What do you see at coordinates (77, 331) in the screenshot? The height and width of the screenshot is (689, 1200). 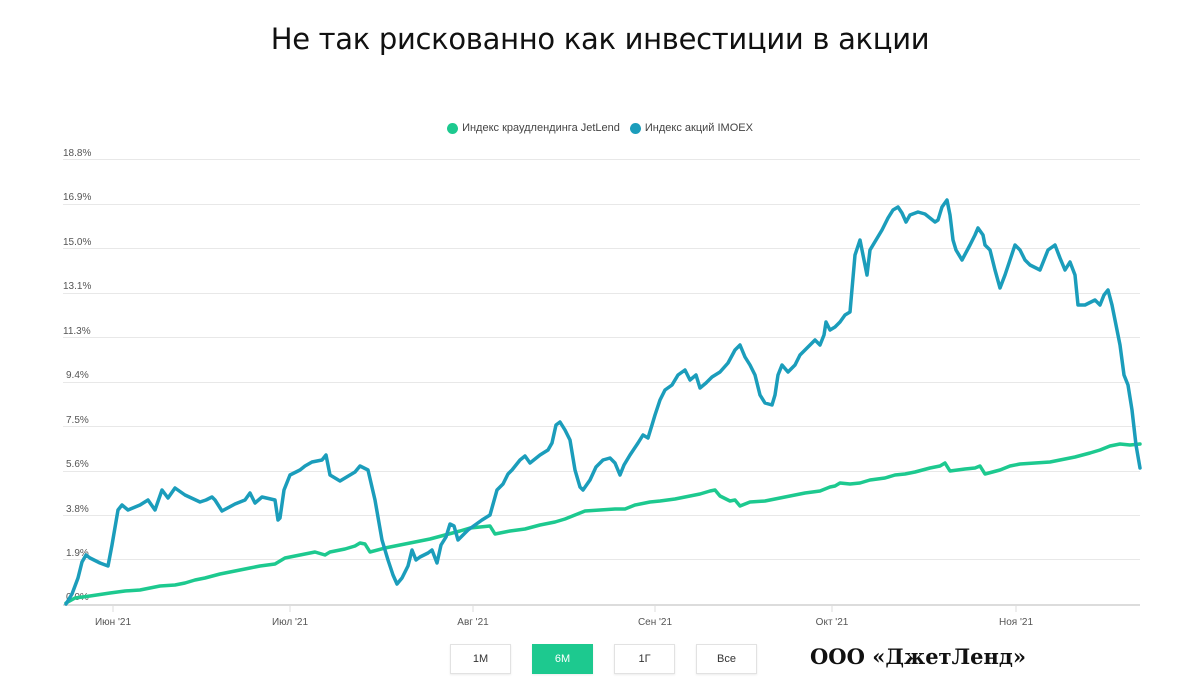 I see `y-tick-label: 11.3%` at bounding box center [77, 331].